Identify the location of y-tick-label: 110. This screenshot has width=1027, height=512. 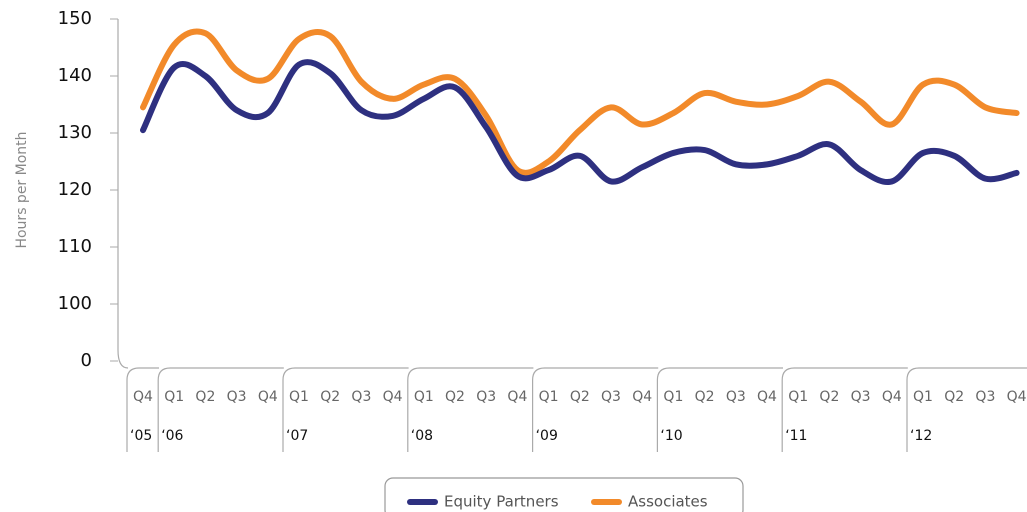
(75, 246).